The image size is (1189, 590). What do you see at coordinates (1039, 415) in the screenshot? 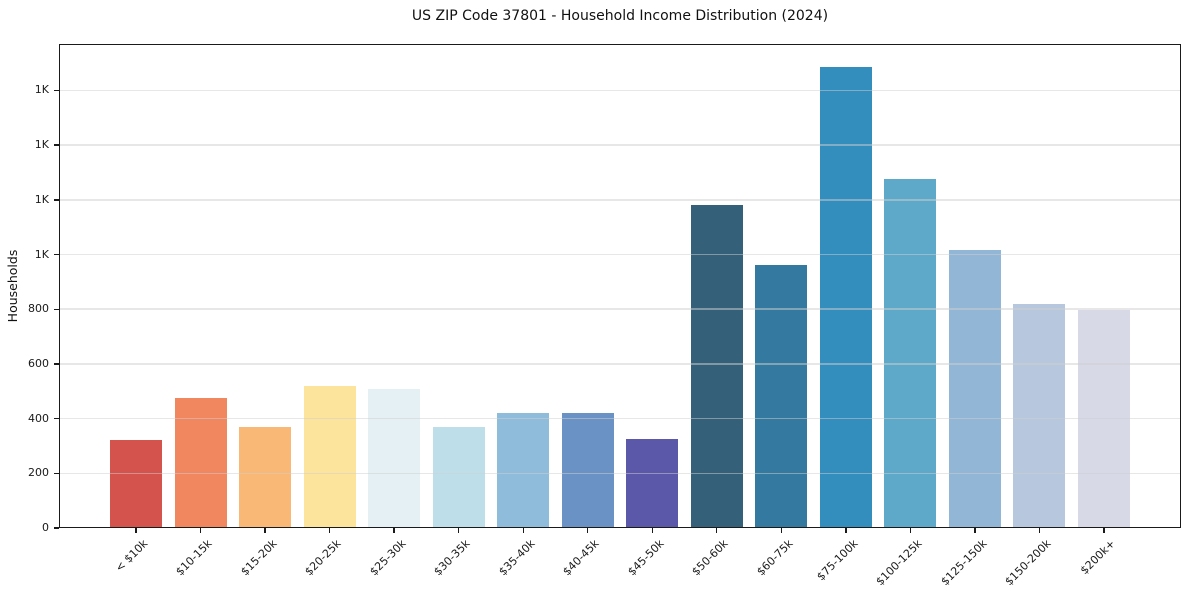
I see `bar-$150-200k` at bounding box center [1039, 415].